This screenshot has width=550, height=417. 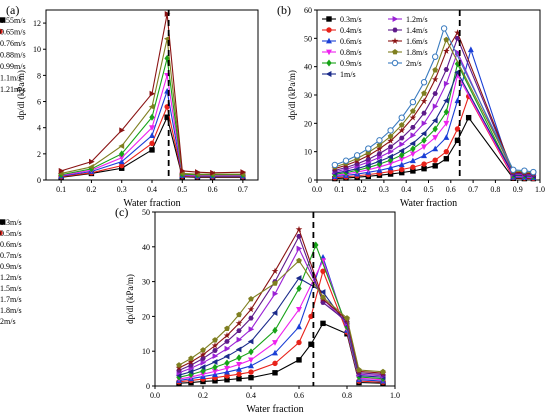 I want to click on y-tick-label: 20, so click(x=308, y=123).